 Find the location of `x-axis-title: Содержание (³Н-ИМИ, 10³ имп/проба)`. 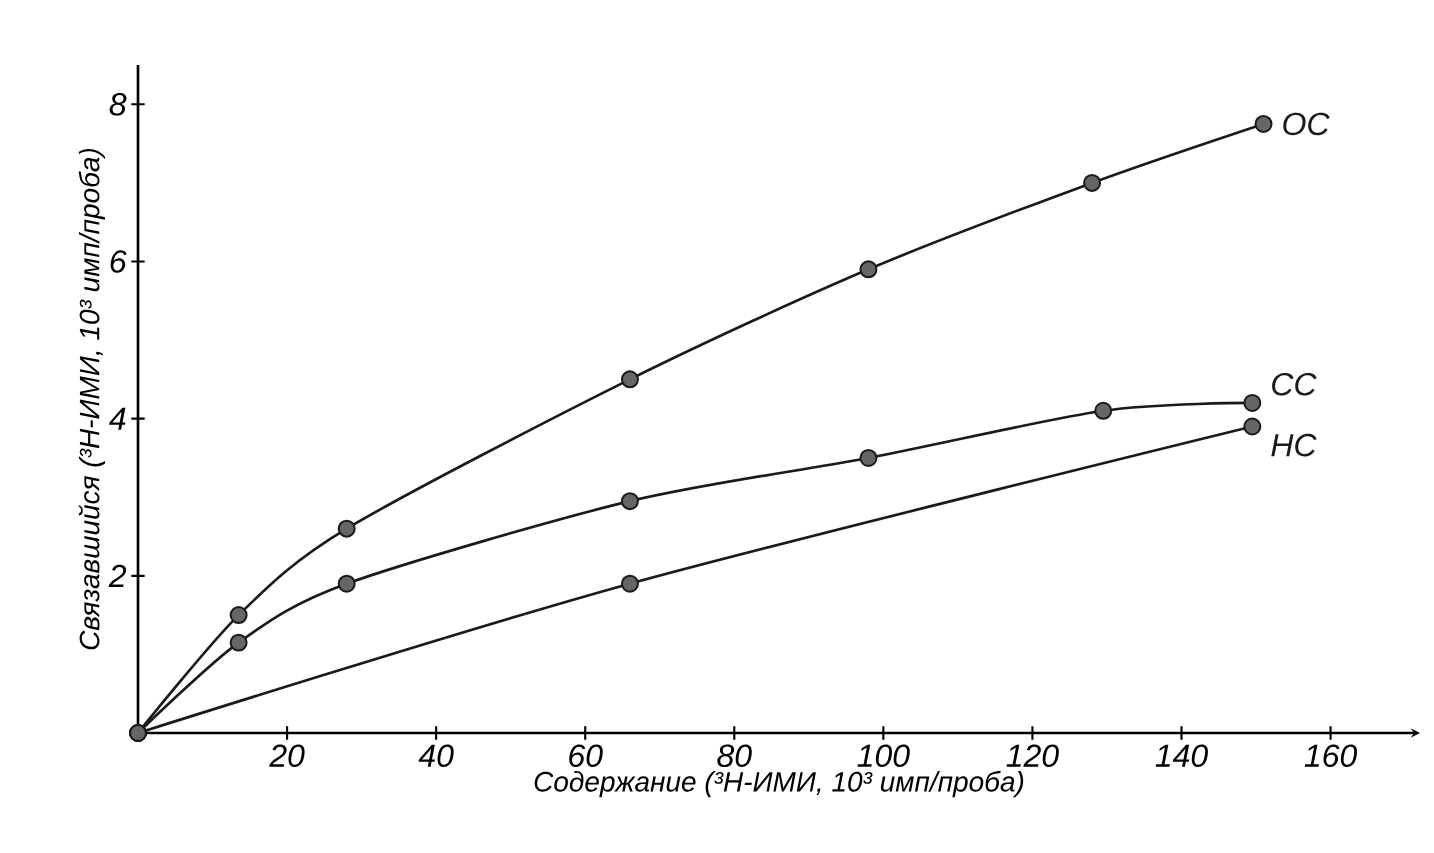

x-axis-title: Содержание (³Н-ИМИ, 10³ имп/проба) is located at coordinates (779, 784).